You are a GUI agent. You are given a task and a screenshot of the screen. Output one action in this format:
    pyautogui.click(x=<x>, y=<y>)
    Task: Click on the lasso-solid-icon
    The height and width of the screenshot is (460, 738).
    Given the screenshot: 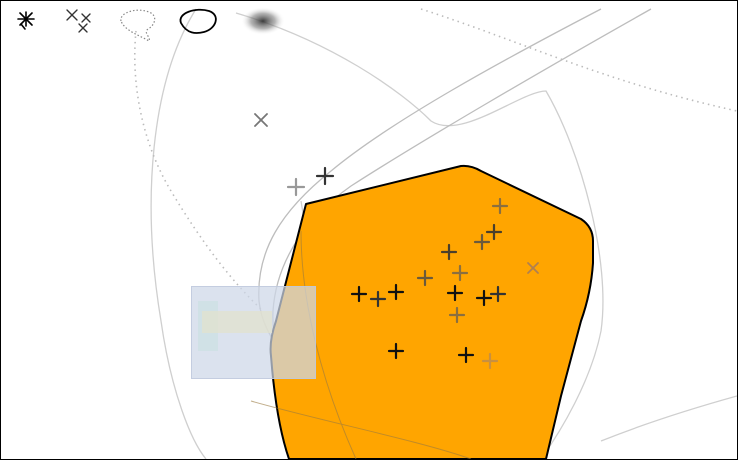 What is the action you would take?
    pyautogui.click(x=198, y=21)
    